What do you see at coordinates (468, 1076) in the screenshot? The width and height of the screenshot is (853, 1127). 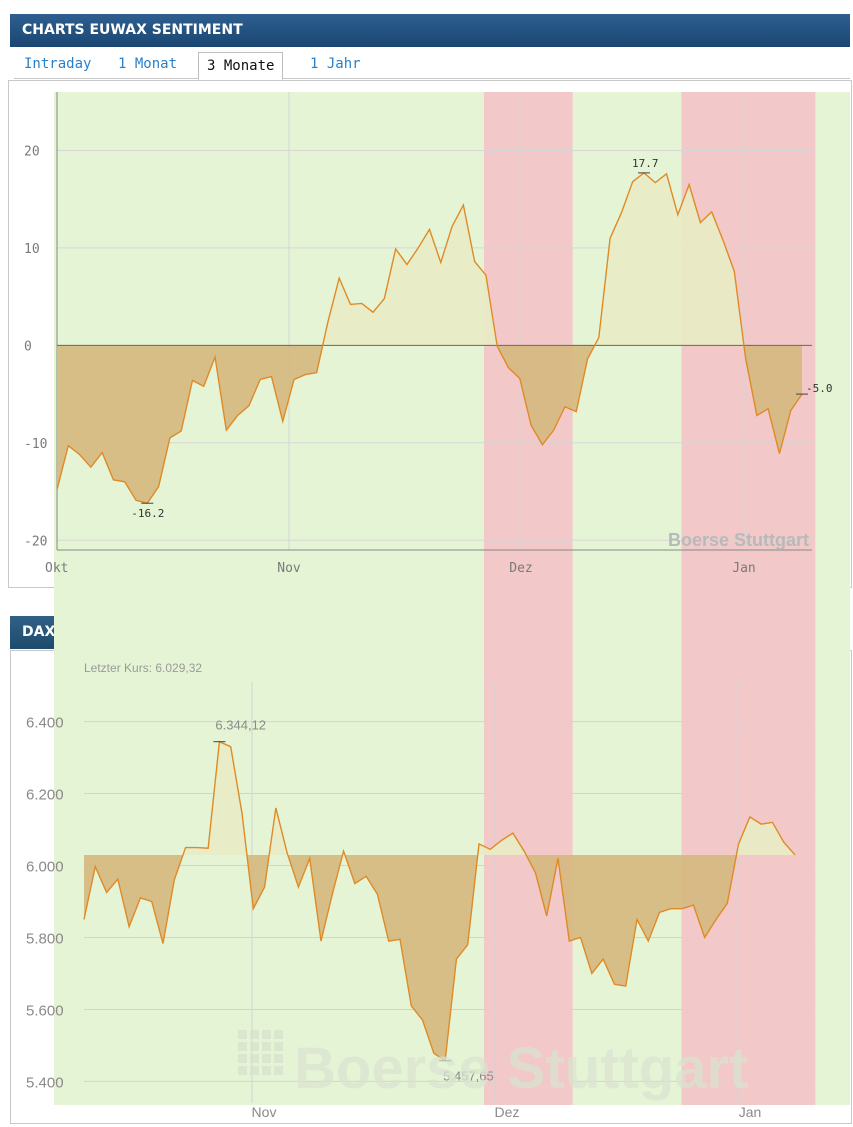 I see `annotation-label: 5.457,65` at bounding box center [468, 1076].